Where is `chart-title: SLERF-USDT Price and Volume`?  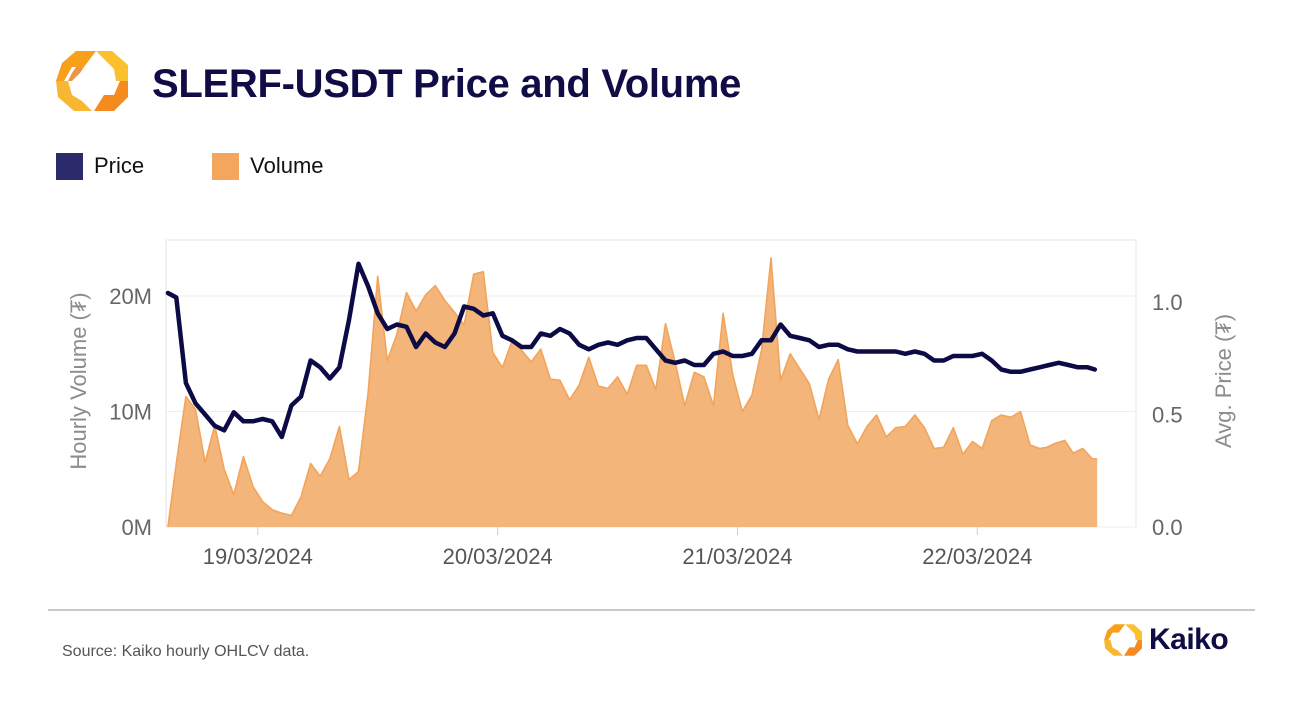 chart-title: SLERF-USDT Price and Volume is located at coordinates (447, 84).